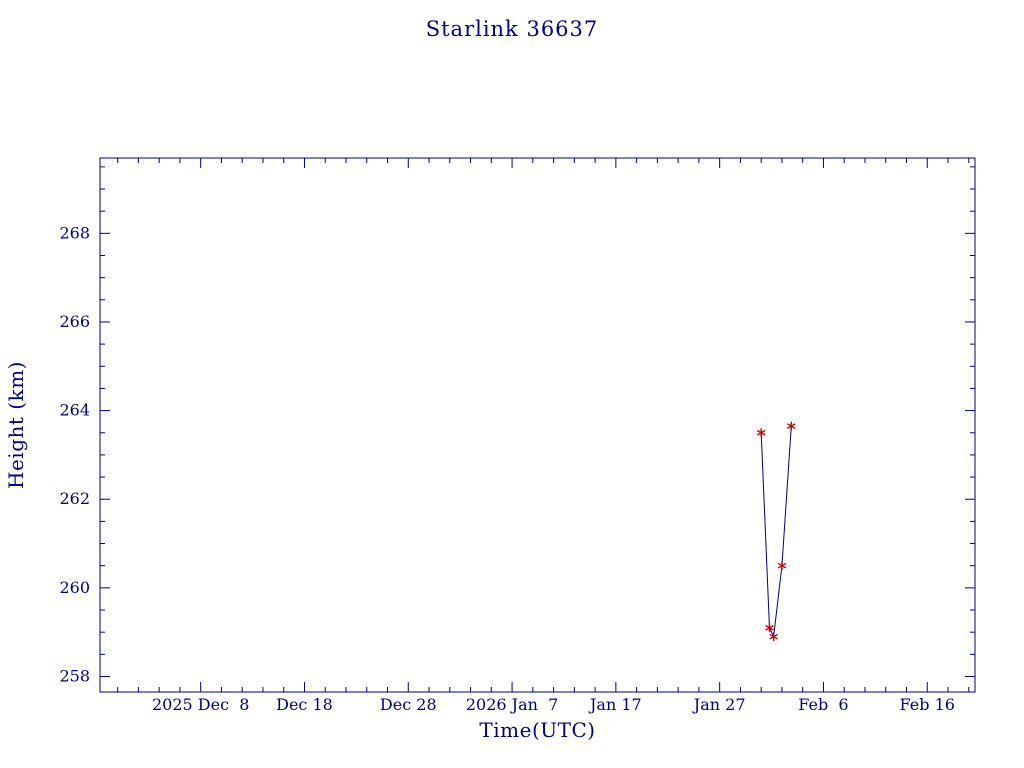 This screenshot has width=1024, height=768. What do you see at coordinates (74, 321) in the screenshot?
I see `y-tick-label: 266` at bounding box center [74, 321].